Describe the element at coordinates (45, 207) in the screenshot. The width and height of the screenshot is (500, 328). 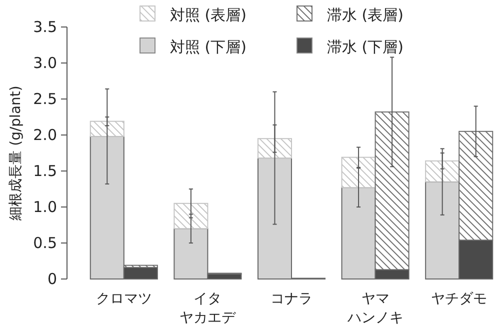
I see `y-tick-label: 1.0` at that location.